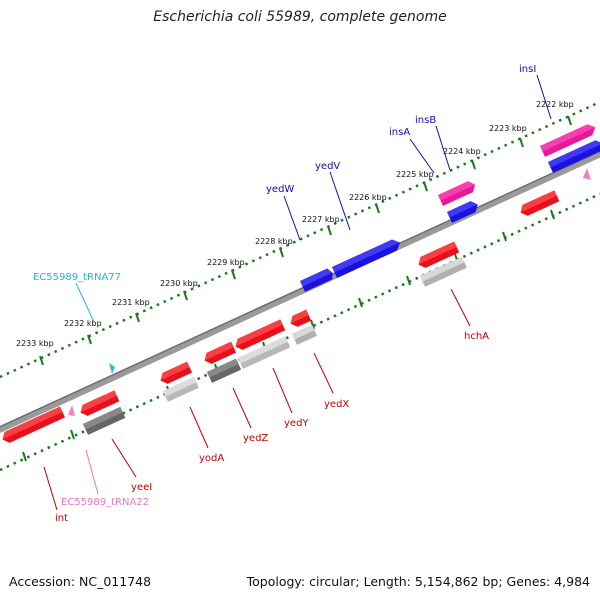  What do you see at coordinates (219, 353) in the screenshot?
I see `gene-yedZ` at bounding box center [219, 353].